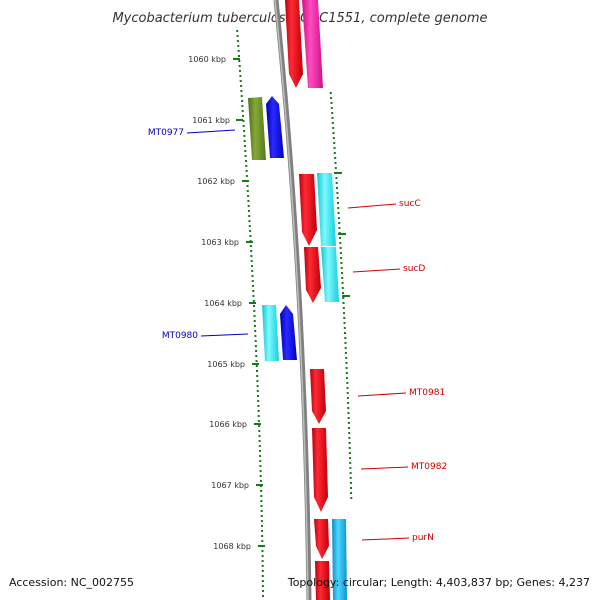  I want to click on gene-forward-red, so click(294, 44).